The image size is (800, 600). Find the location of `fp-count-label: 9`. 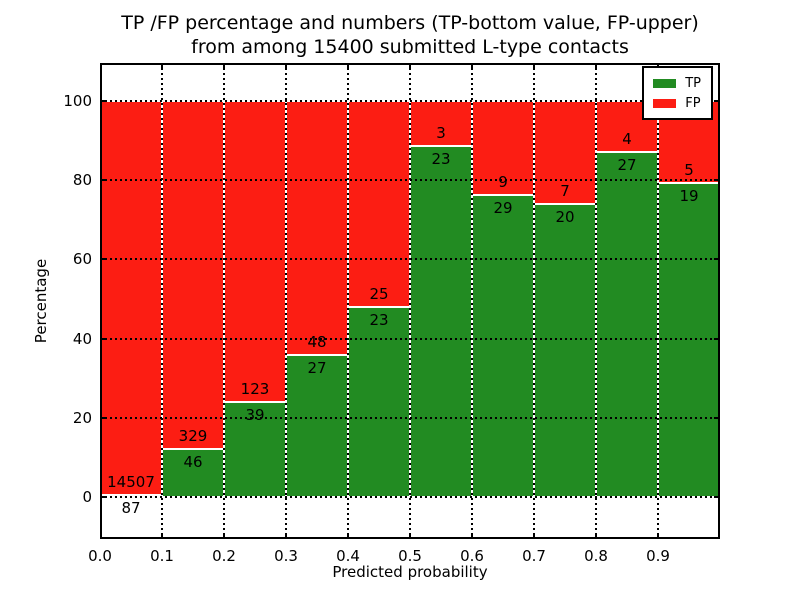

fp-count-label: 9 is located at coordinates (503, 181).